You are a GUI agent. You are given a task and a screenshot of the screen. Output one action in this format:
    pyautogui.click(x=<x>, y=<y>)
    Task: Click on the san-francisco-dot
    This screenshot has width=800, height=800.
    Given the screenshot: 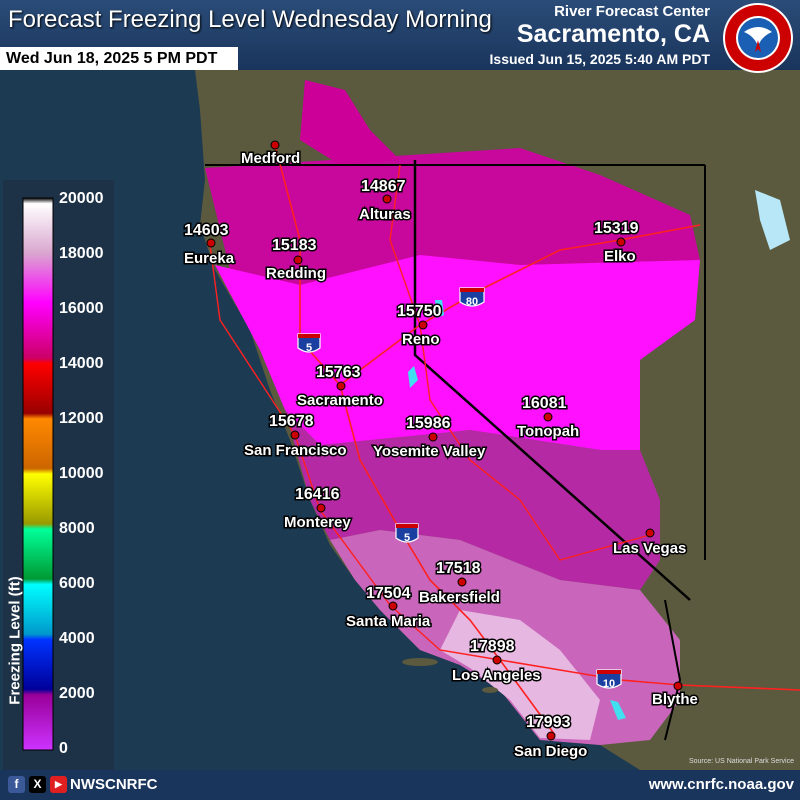 What is the action you would take?
    pyautogui.click(x=295, y=435)
    